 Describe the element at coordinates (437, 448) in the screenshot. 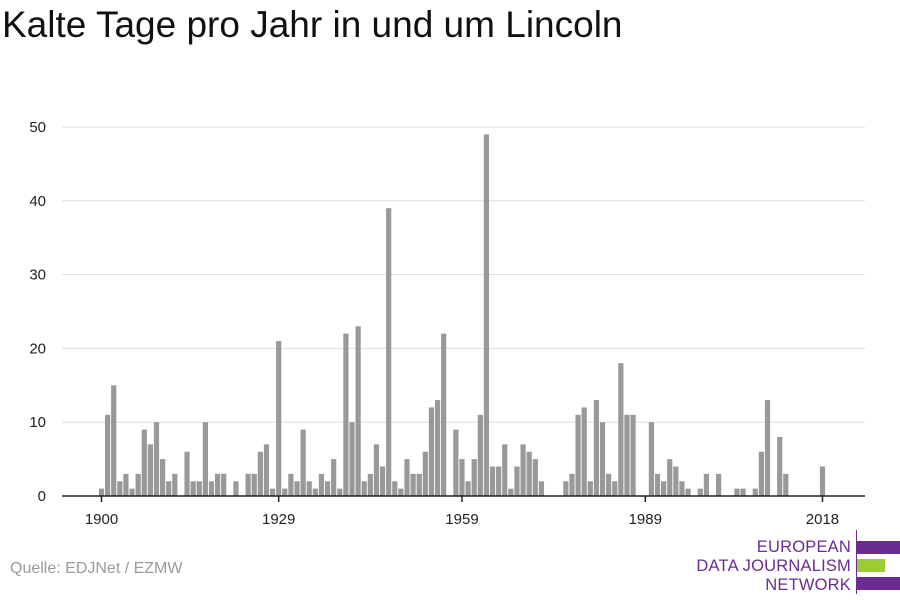

I see `bar-1955` at that location.